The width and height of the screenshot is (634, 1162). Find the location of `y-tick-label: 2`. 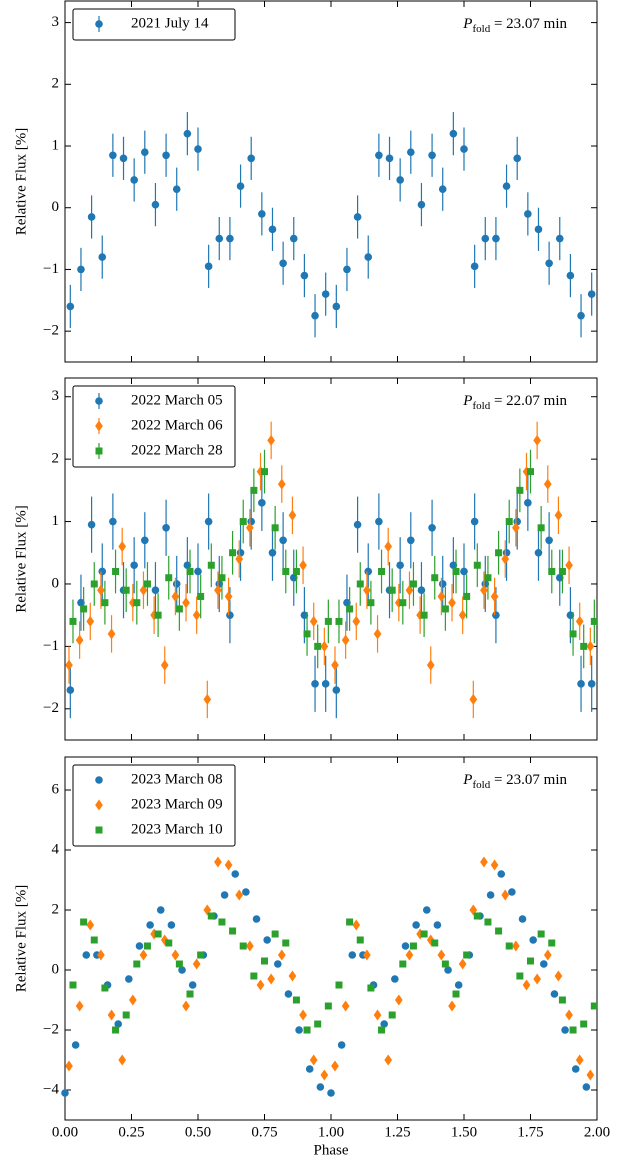

y-tick-label: 2 is located at coordinates (56, 459).